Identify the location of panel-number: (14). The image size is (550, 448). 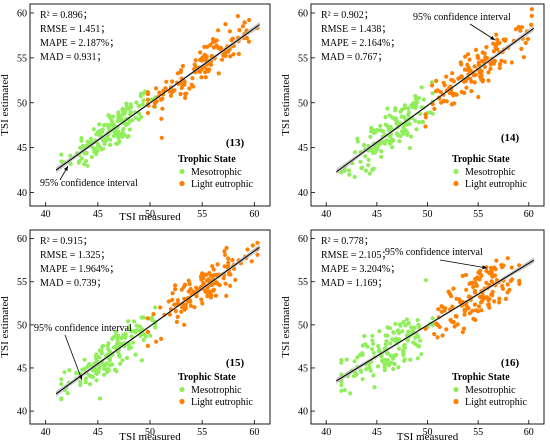
(510, 138).